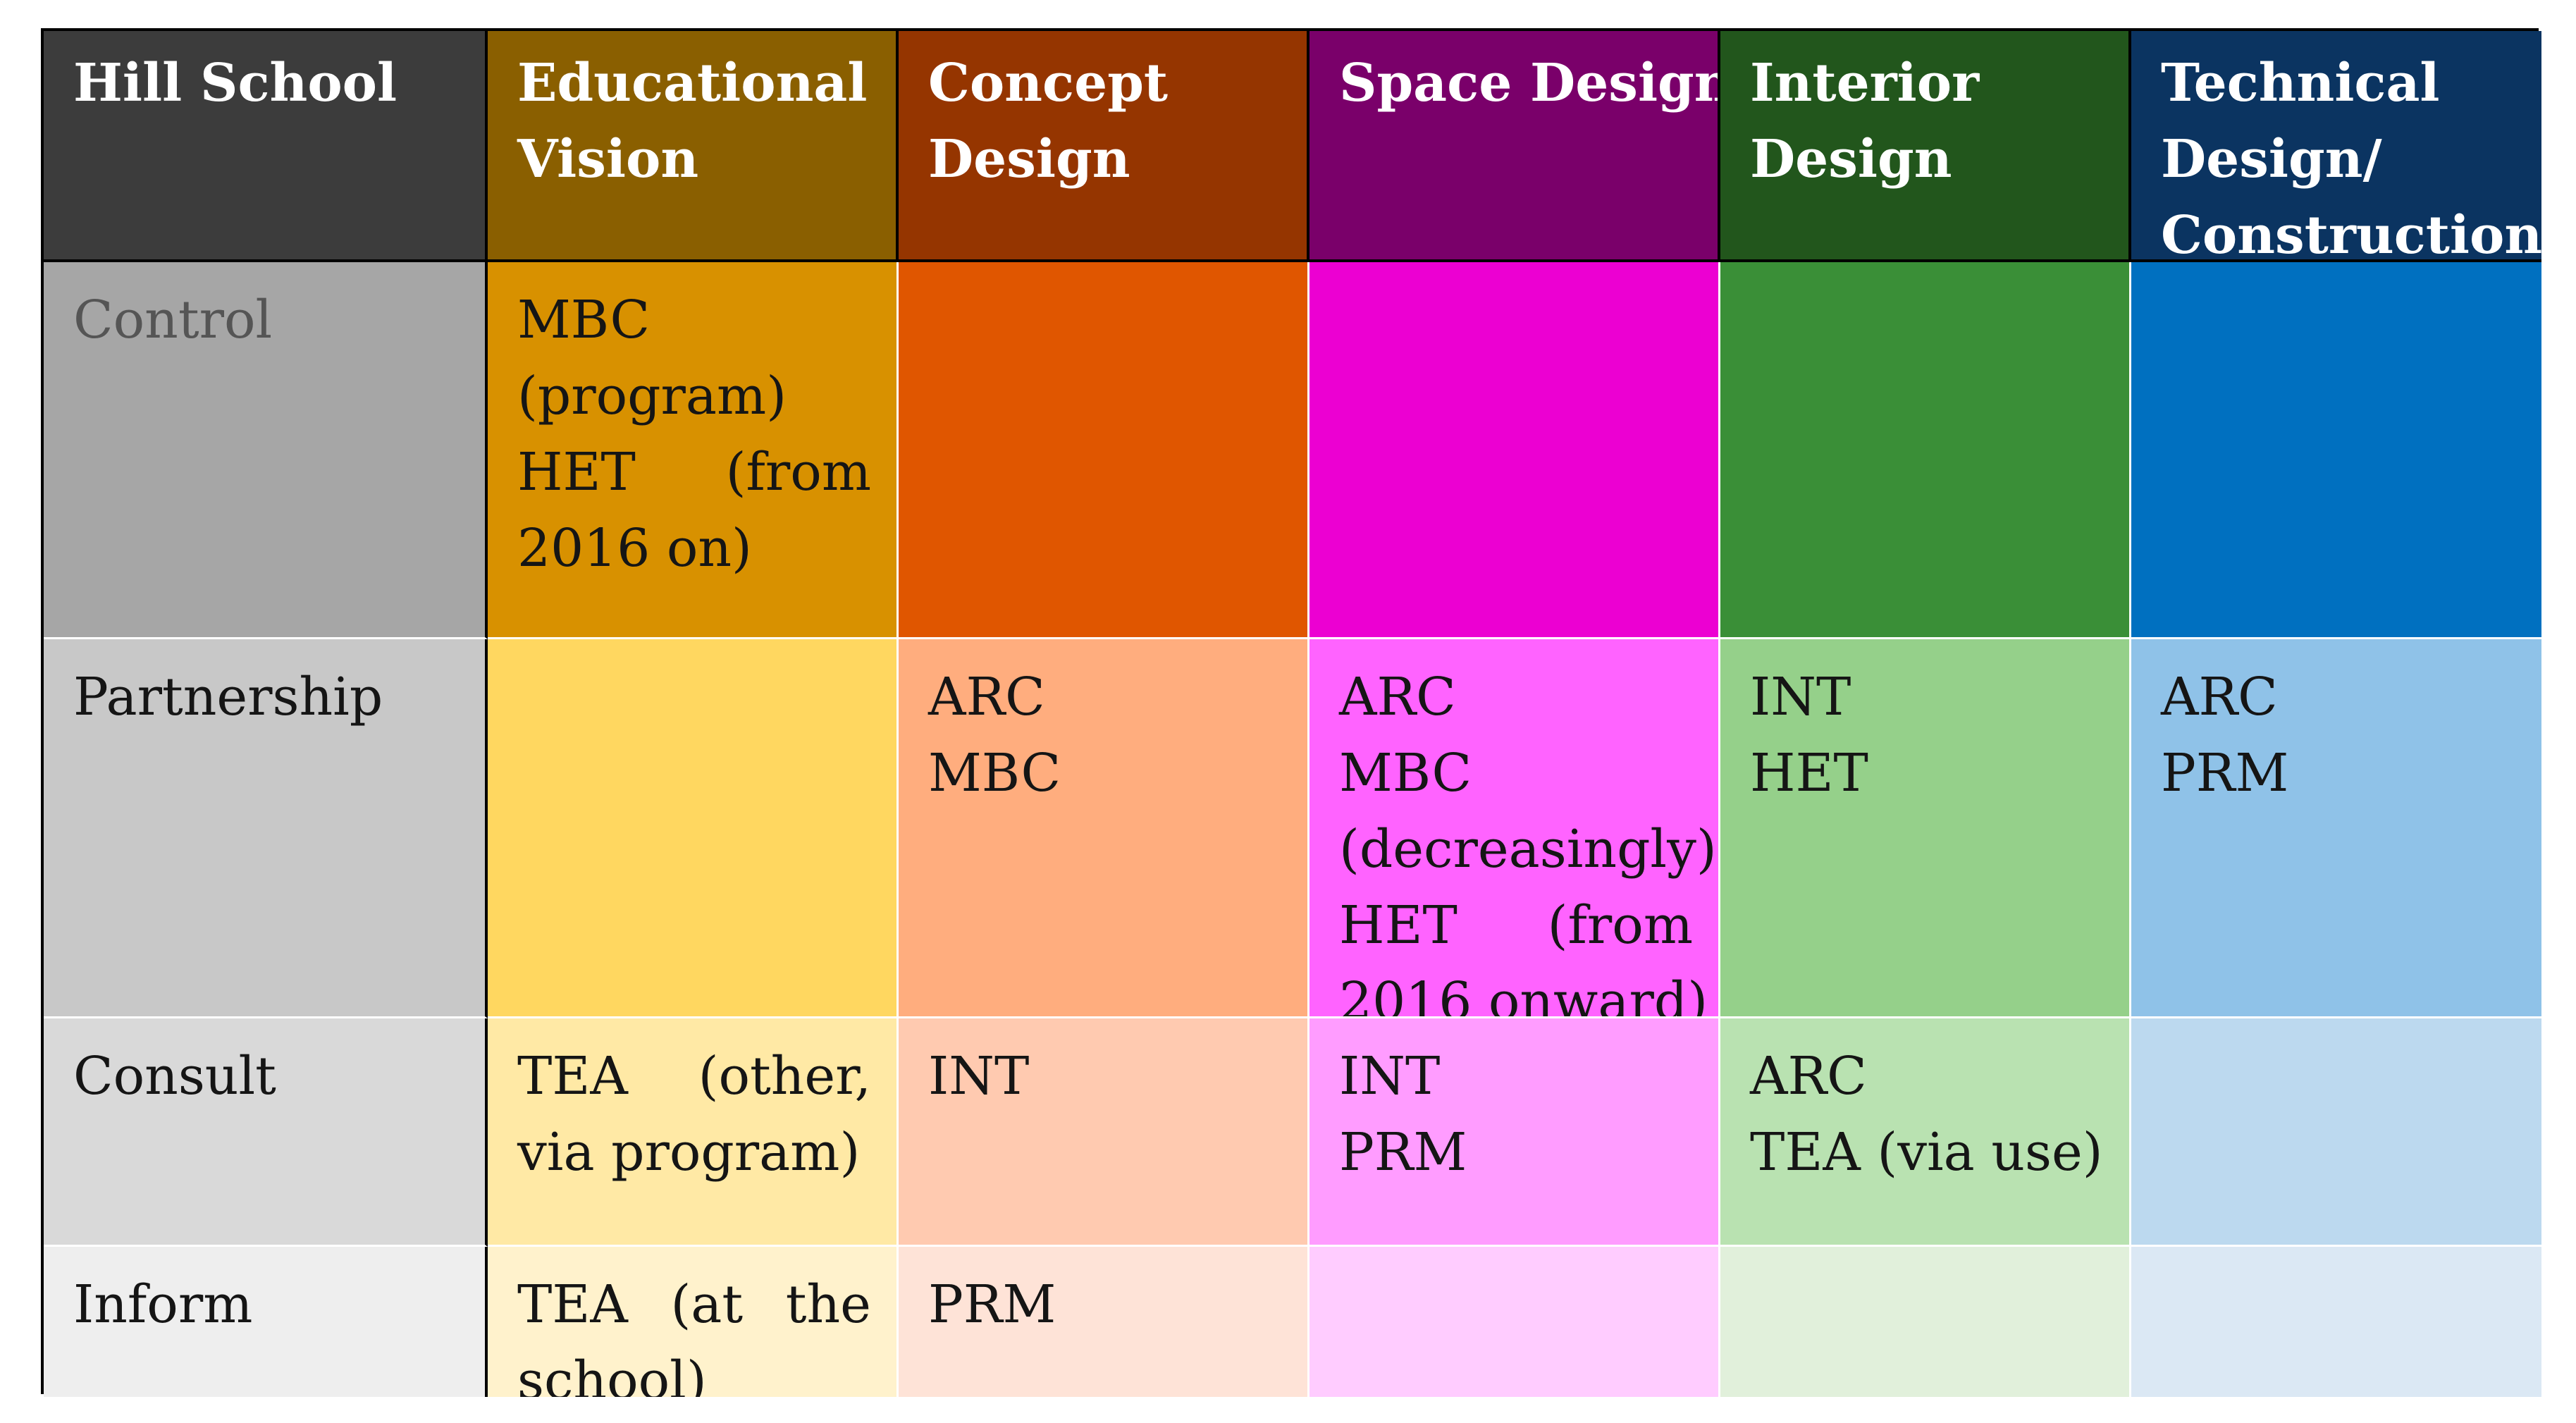  I want to click on row-label-control: Control, so click(266, 451).